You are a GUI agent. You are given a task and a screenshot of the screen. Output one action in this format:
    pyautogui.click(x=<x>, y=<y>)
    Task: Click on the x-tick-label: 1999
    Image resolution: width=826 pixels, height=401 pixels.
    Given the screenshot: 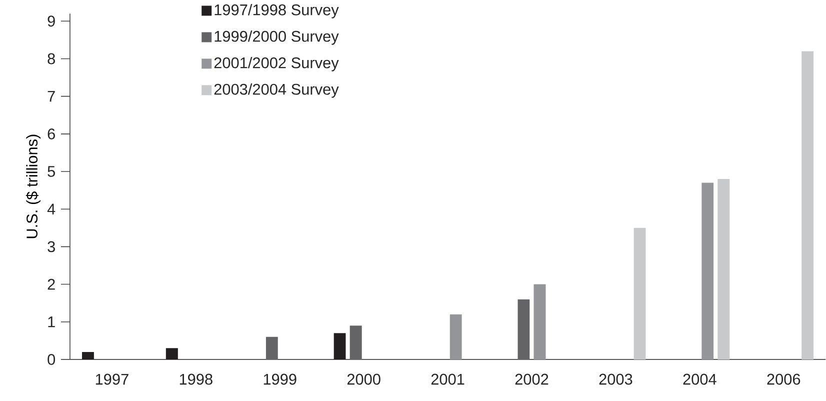 What is the action you would take?
    pyautogui.click(x=280, y=379)
    